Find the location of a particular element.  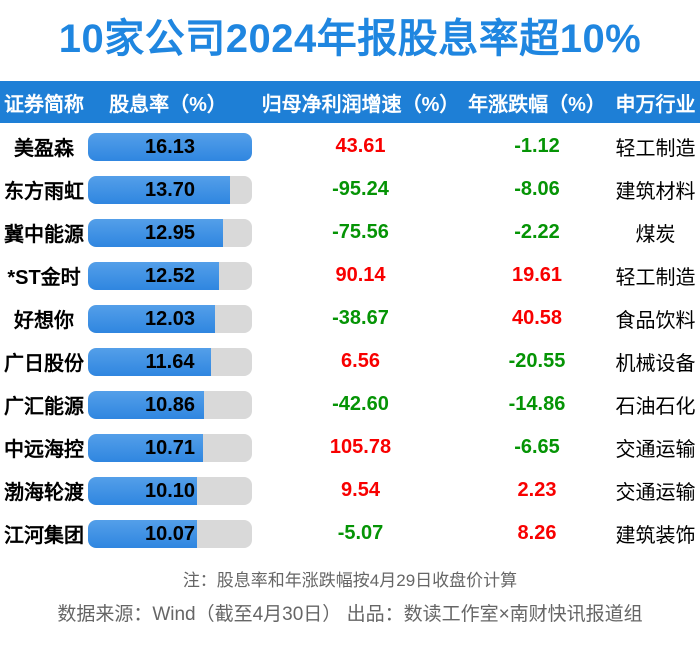

year-change-value: -2.22 is located at coordinates (537, 232).